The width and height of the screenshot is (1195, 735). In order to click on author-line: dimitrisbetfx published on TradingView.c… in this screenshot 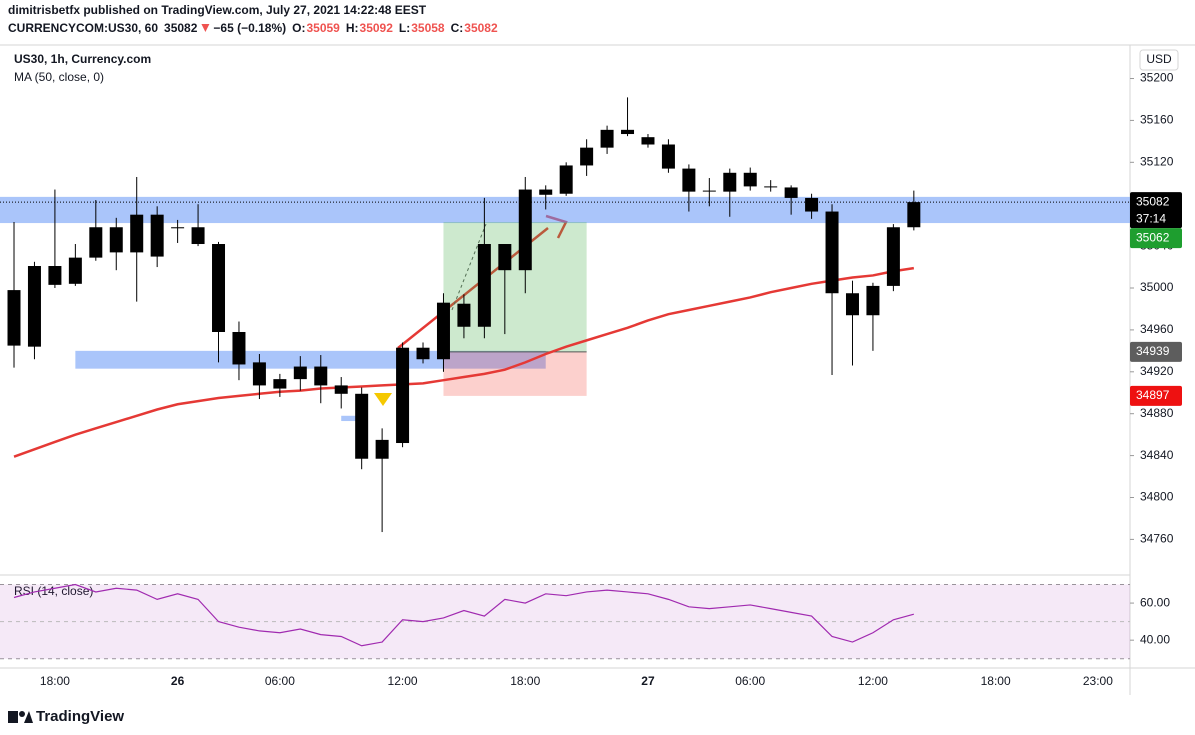, I will do `click(217, 10)`.